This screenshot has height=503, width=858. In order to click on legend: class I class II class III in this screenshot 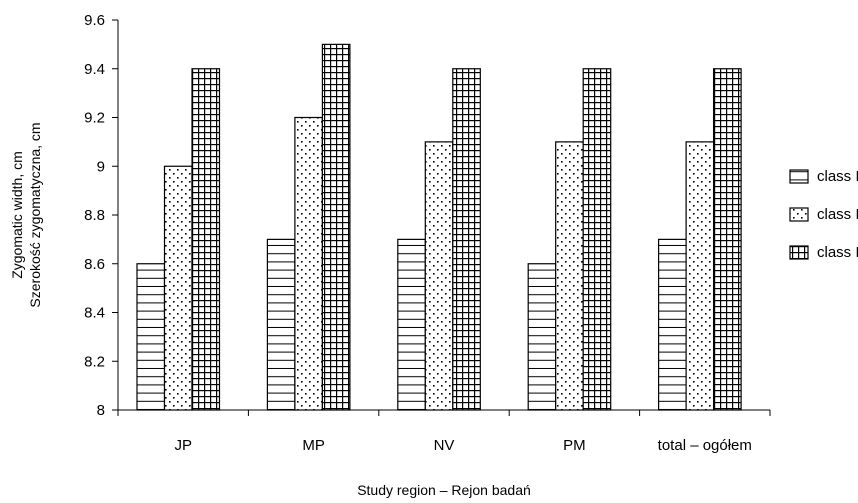, I will do `click(823, 214)`.